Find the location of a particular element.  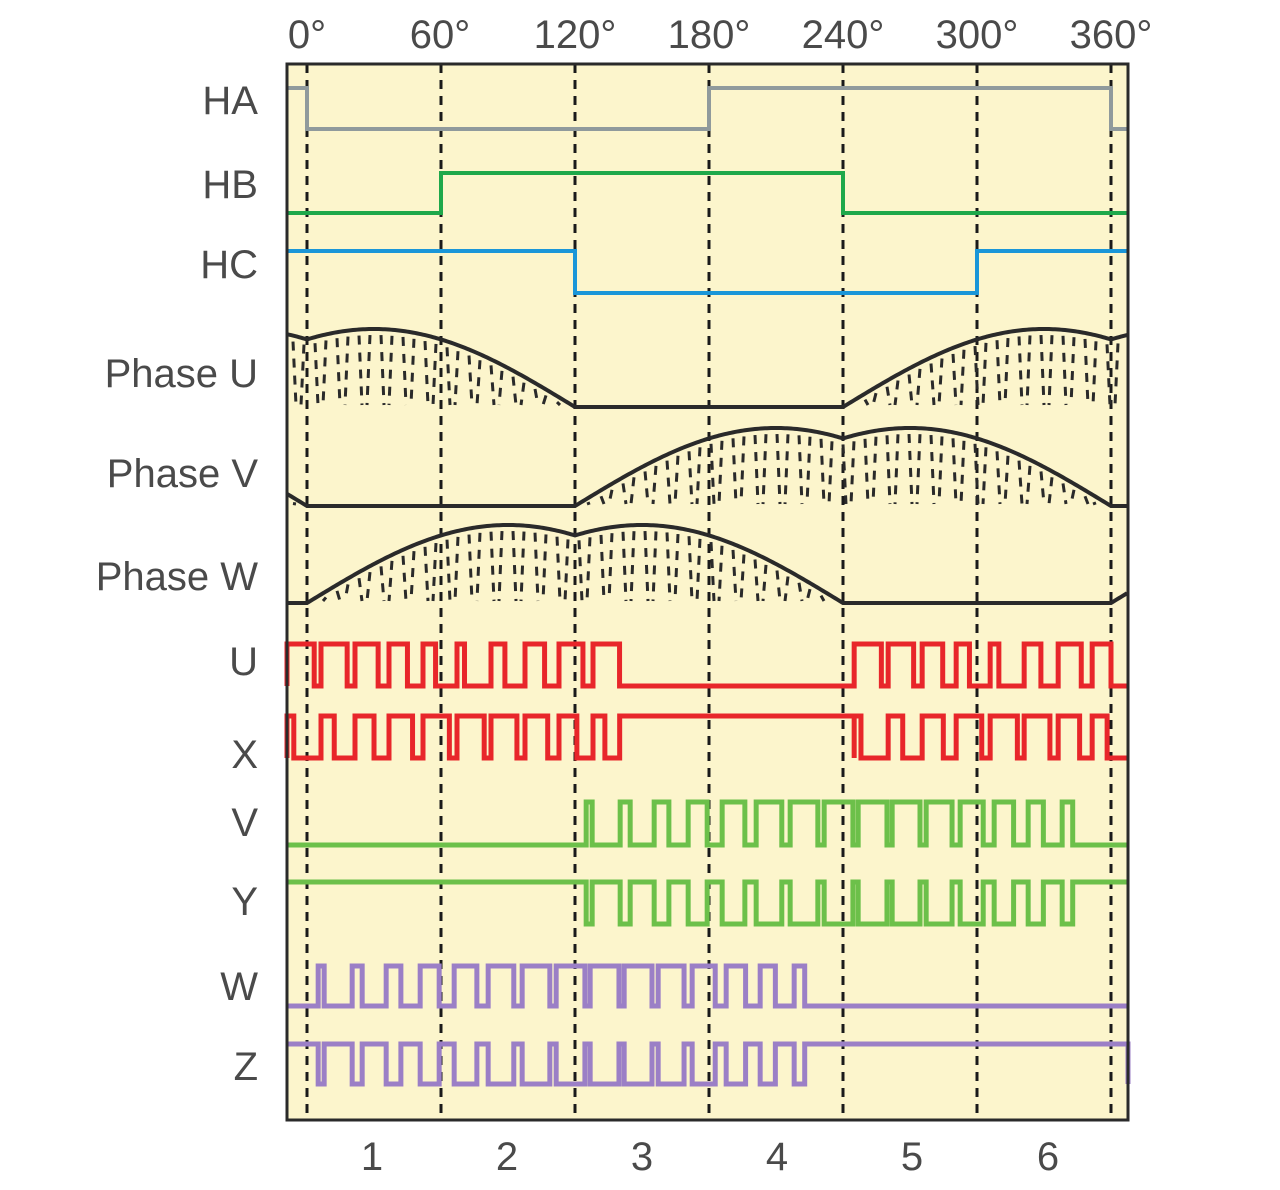

sector-label-6: 6 is located at coordinates (1048, 1157).